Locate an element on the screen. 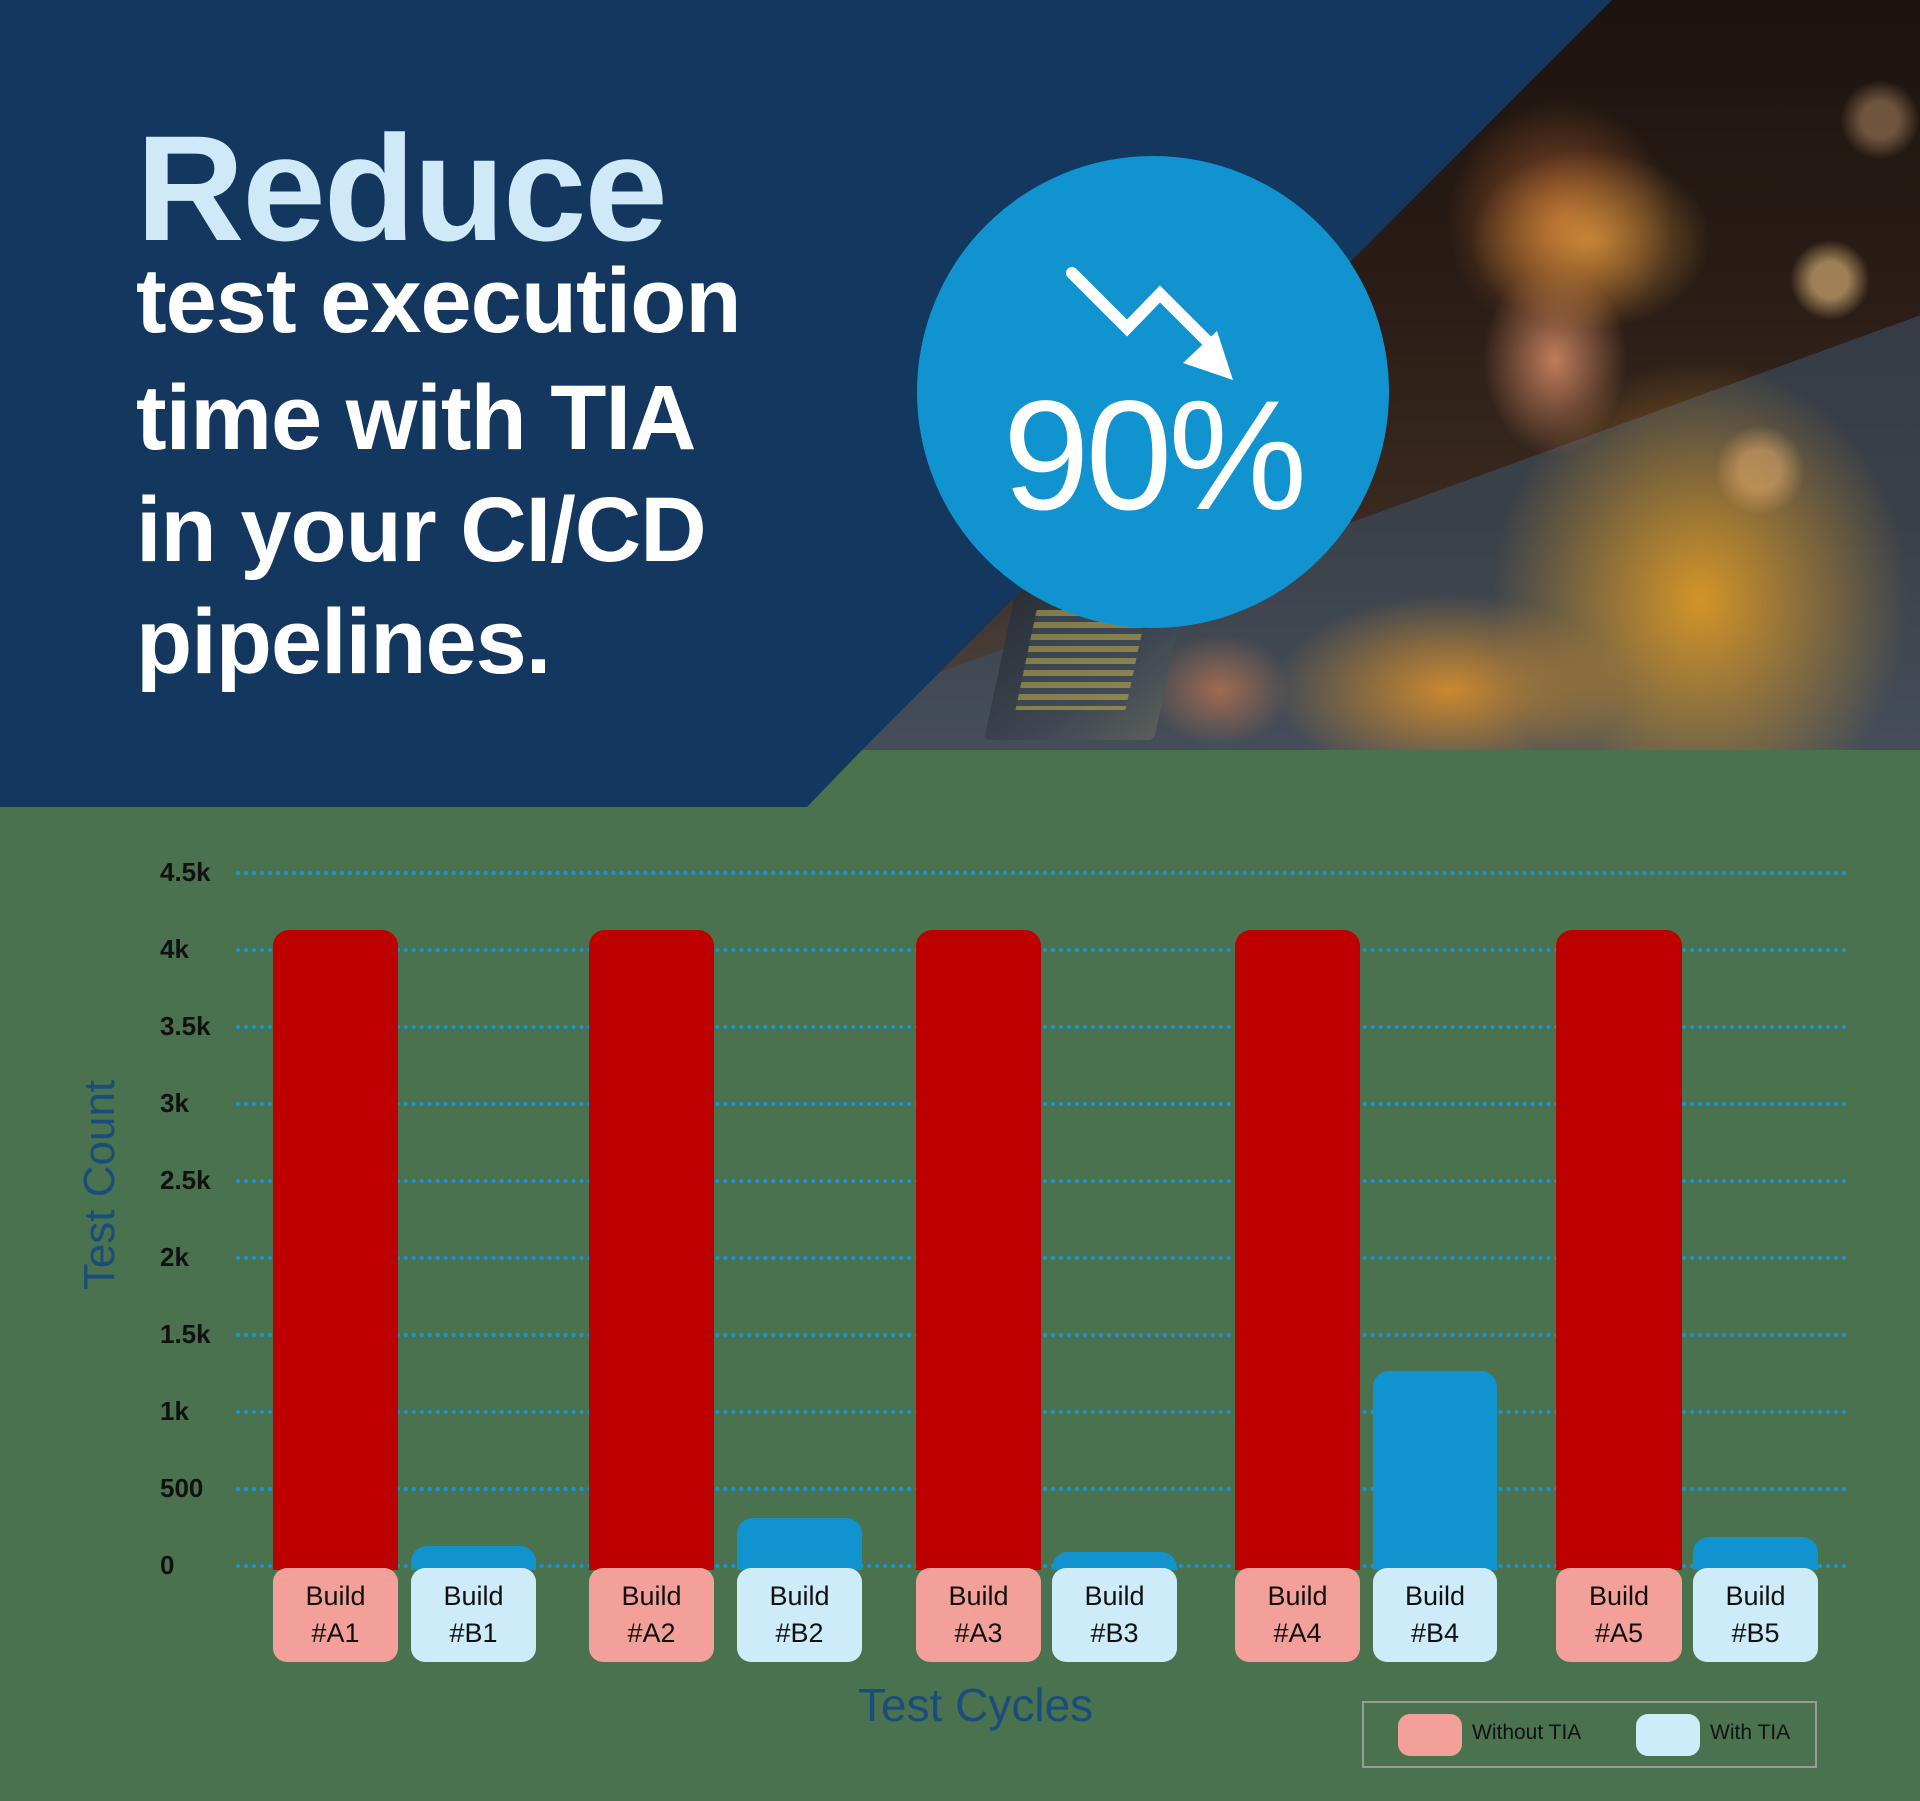 This screenshot has width=1920, height=1801. bar-without-tia-a3 is located at coordinates (978, 1250).